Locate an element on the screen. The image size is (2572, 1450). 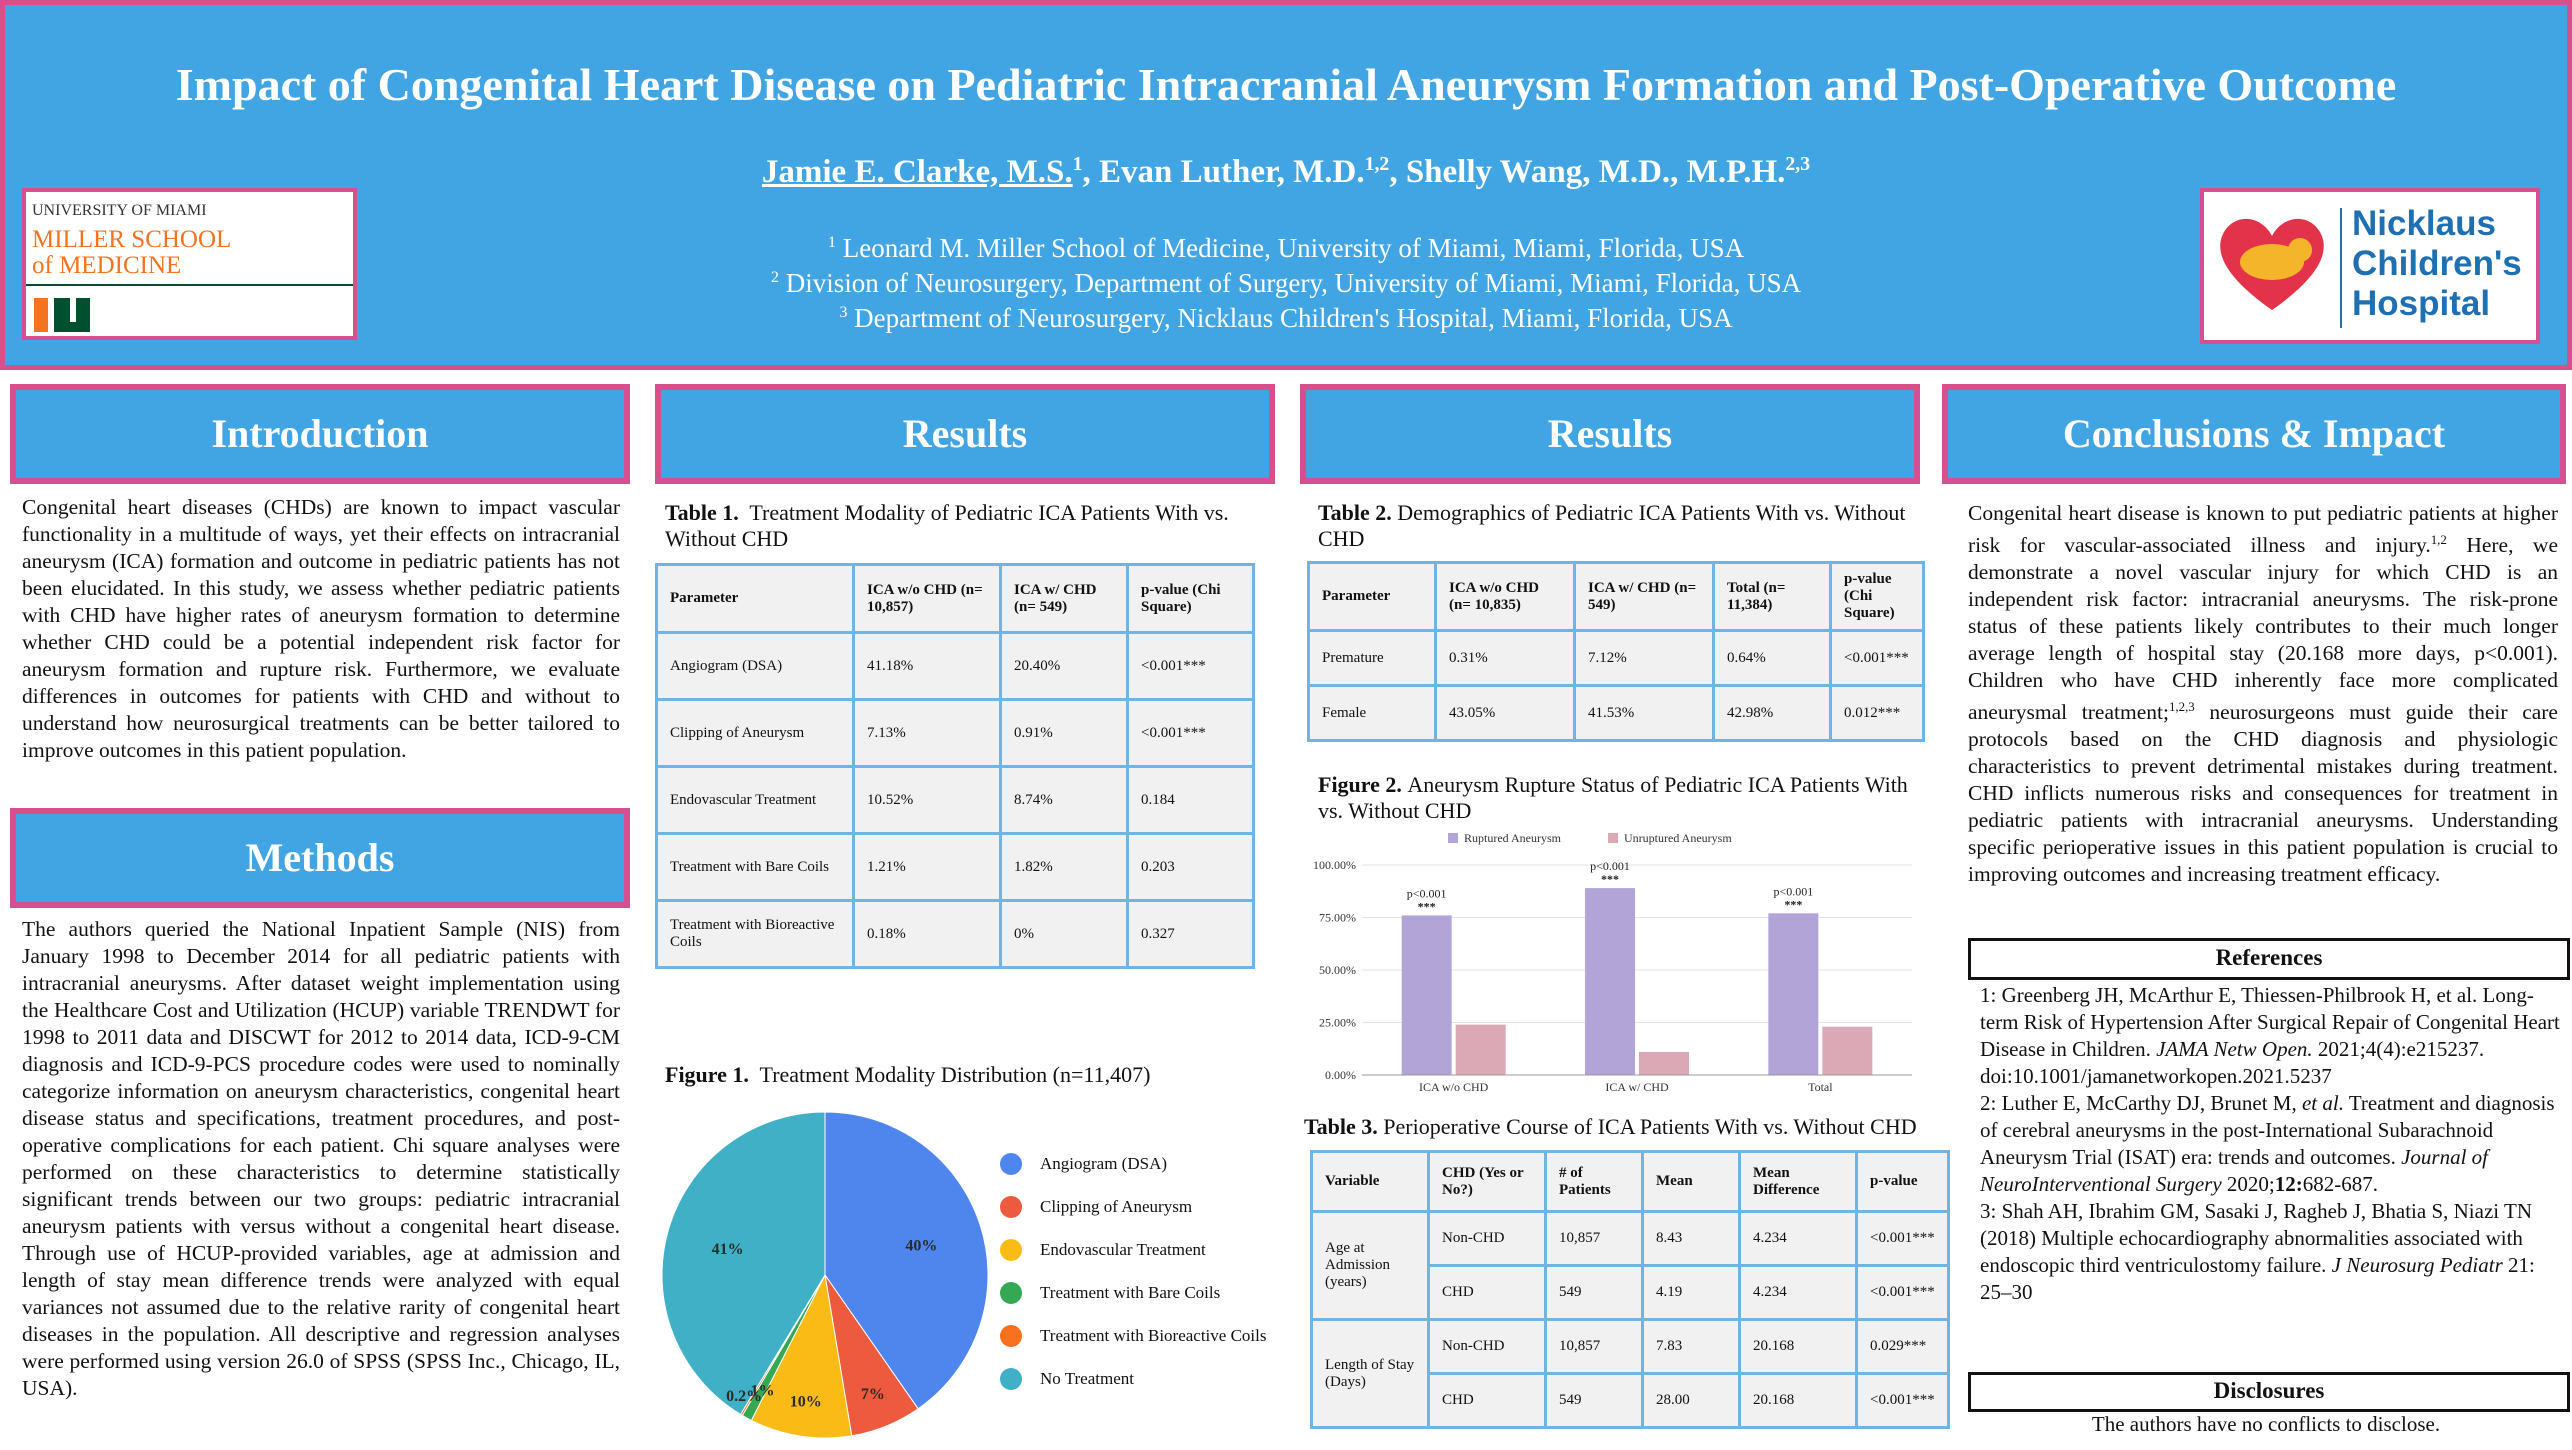
pie-label: 41% is located at coordinates (728, 1249).